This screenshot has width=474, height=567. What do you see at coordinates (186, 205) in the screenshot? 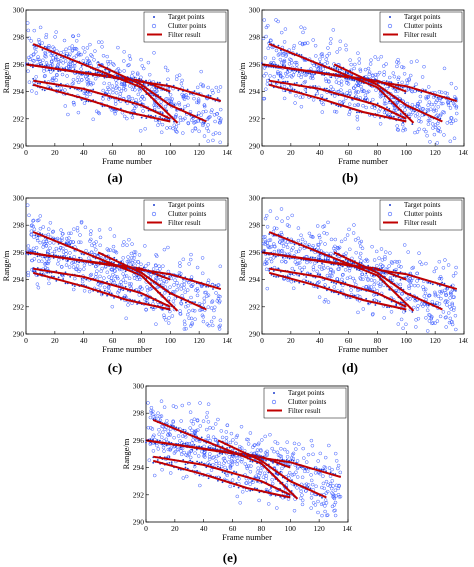
I see `legend-target-label: Target points` at bounding box center [186, 205].